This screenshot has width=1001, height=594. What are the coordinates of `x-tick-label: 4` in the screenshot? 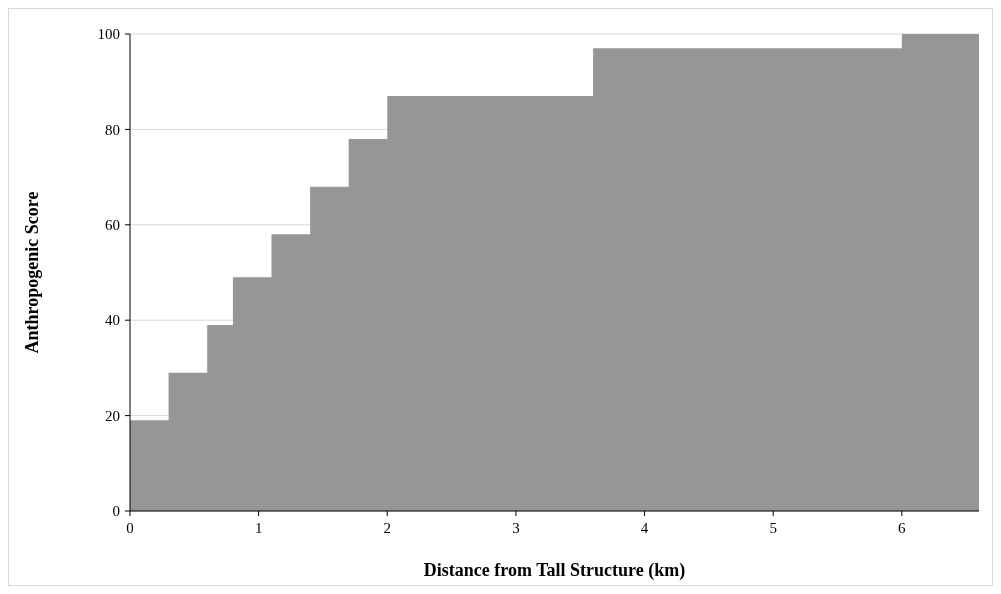 It's located at (644, 528).